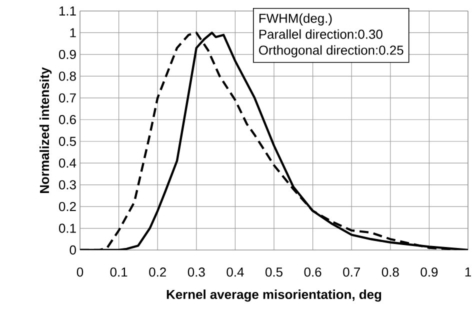 This screenshot has width=474, height=333. I want to click on annotation: Orthogonal direction:0.25, so click(331, 51).